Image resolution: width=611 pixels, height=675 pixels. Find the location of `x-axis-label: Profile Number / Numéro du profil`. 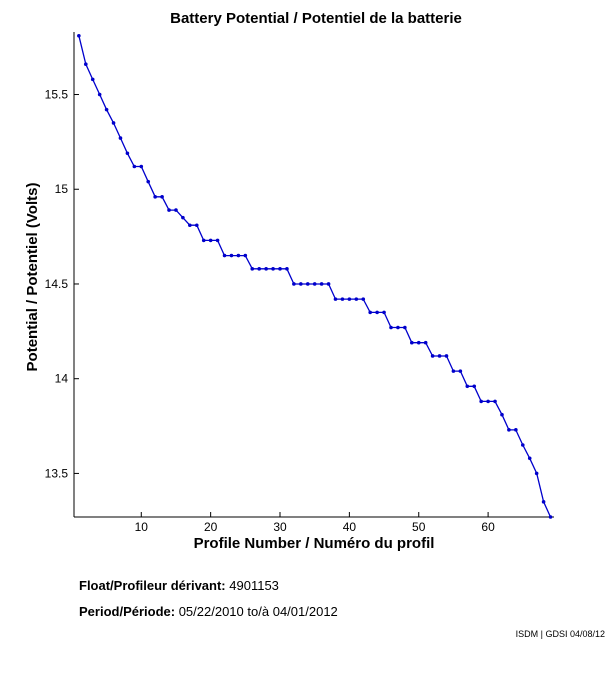

x-axis-label: Profile Number / Numéro du profil is located at coordinates (314, 543).